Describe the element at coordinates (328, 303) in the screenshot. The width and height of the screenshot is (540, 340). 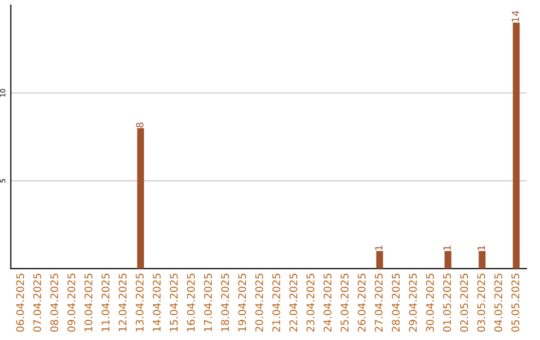
I see `x-tick-label: 24.04.2025` at that location.